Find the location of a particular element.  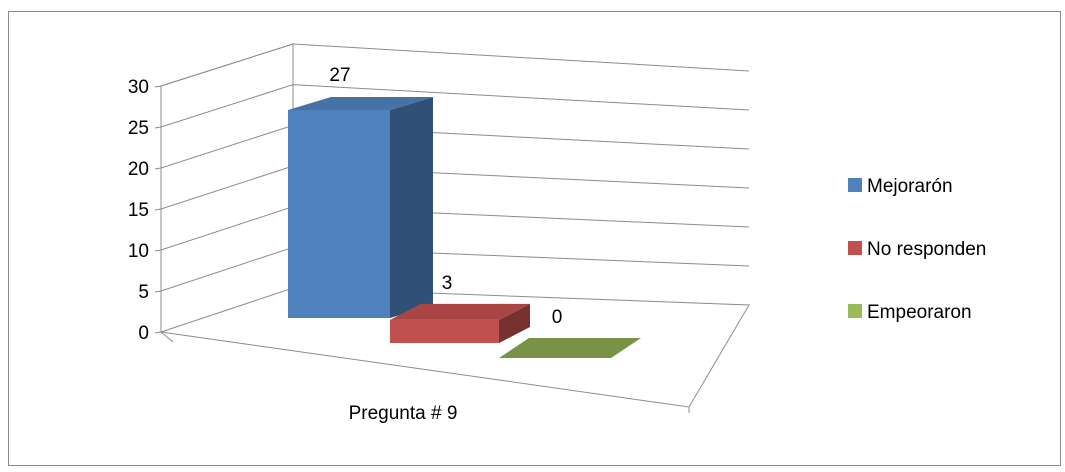

legend-label: Mejorarón is located at coordinates (910, 186).